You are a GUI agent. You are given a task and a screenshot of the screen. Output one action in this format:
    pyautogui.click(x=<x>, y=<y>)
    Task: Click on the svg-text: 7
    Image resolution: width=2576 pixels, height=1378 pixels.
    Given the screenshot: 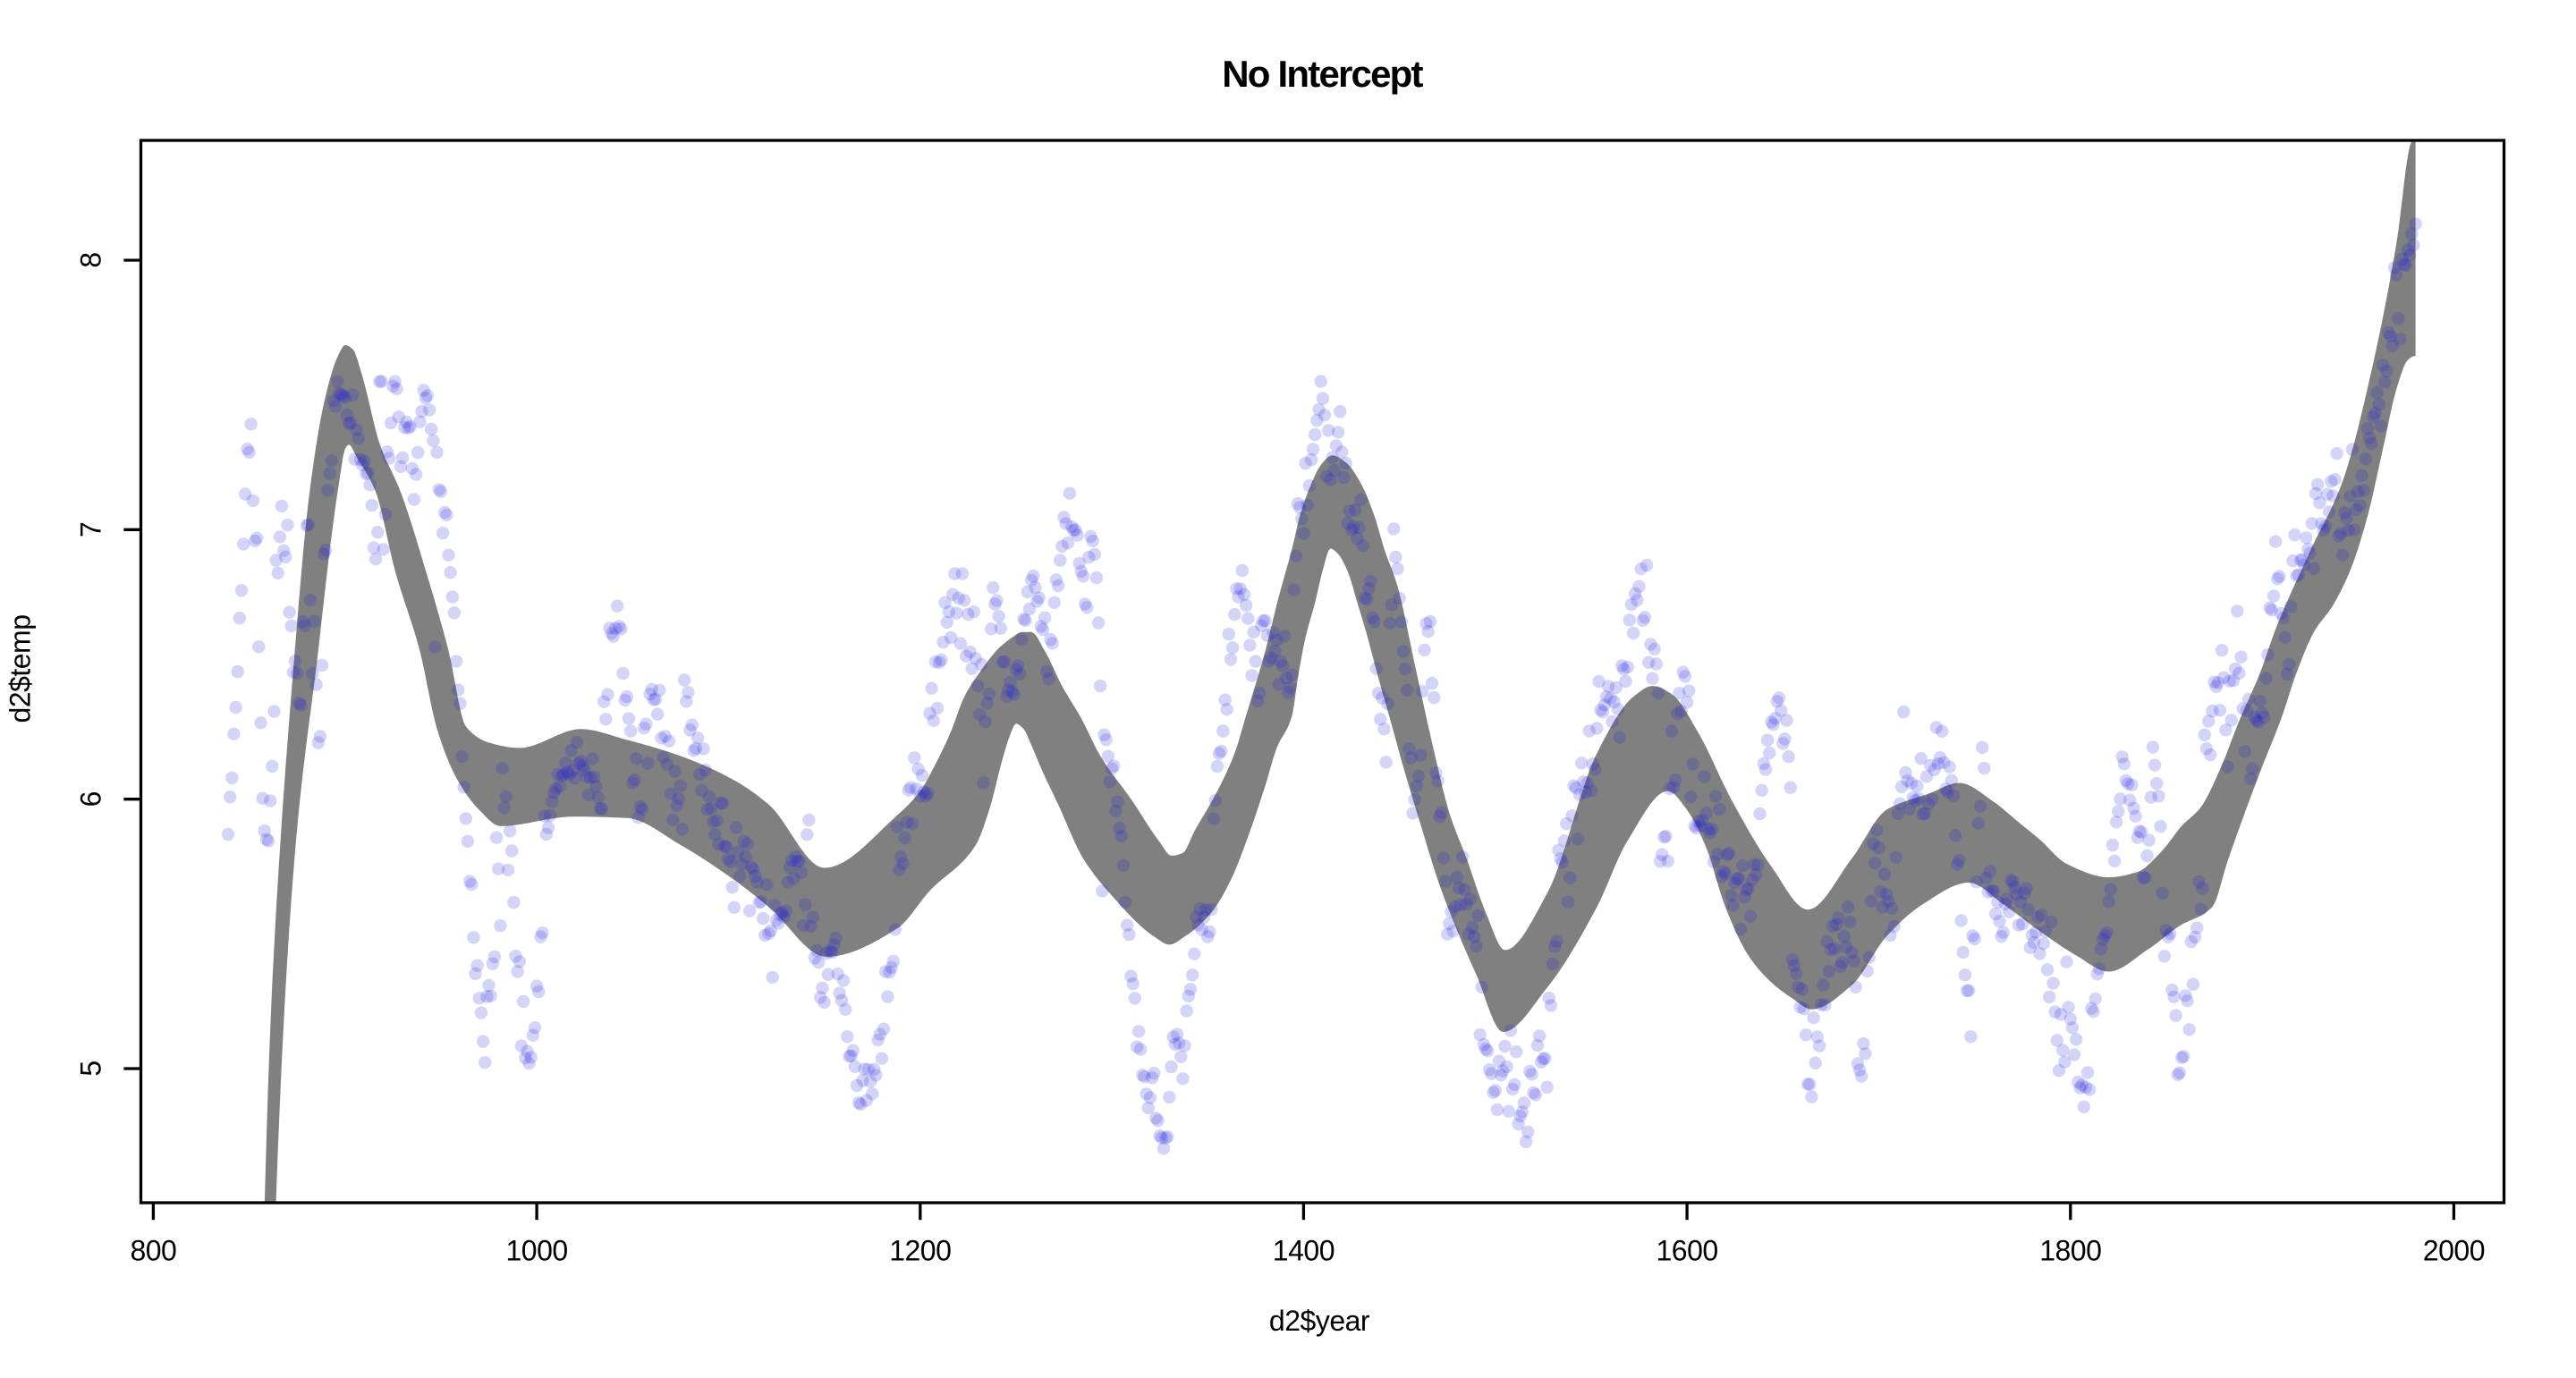 What is the action you would take?
    pyautogui.click(x=91, y=529)
    